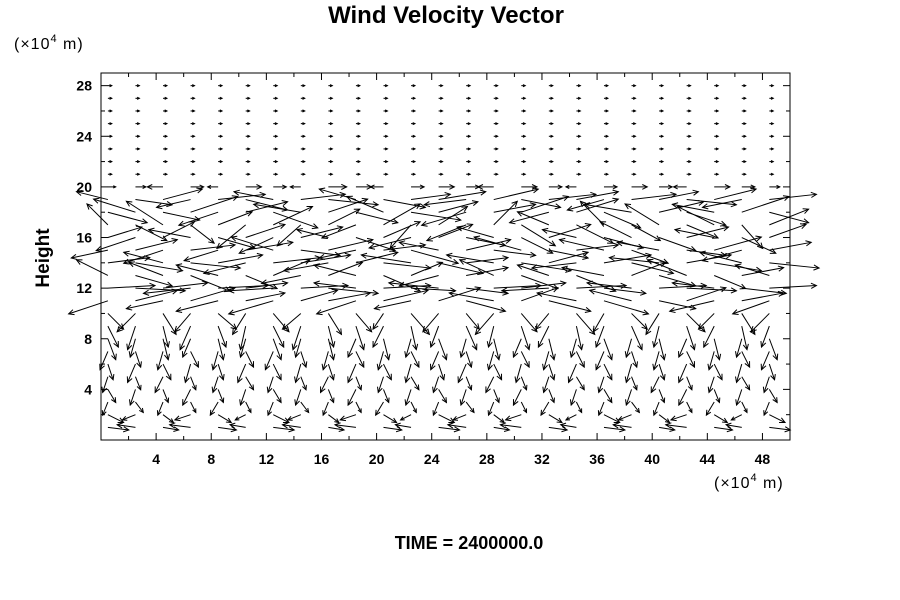 The height and width of the screenshot is (600, 900). I want to click on x-tick-label: 4, so click(156, 459).